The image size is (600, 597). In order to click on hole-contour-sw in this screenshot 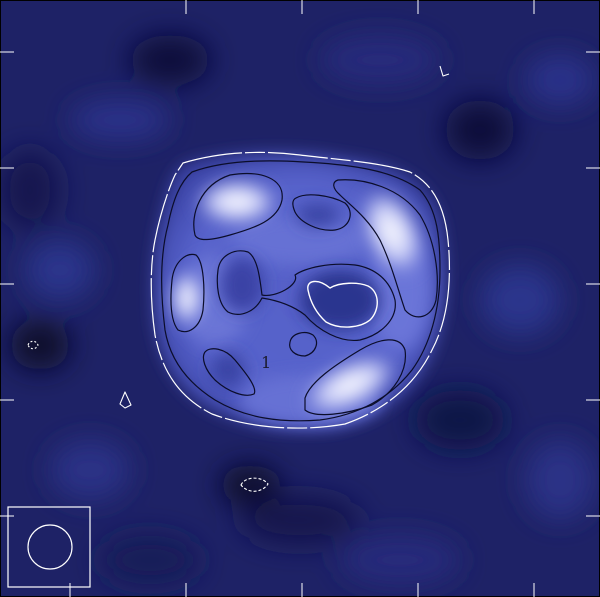, I will do `click(229, 372)`.